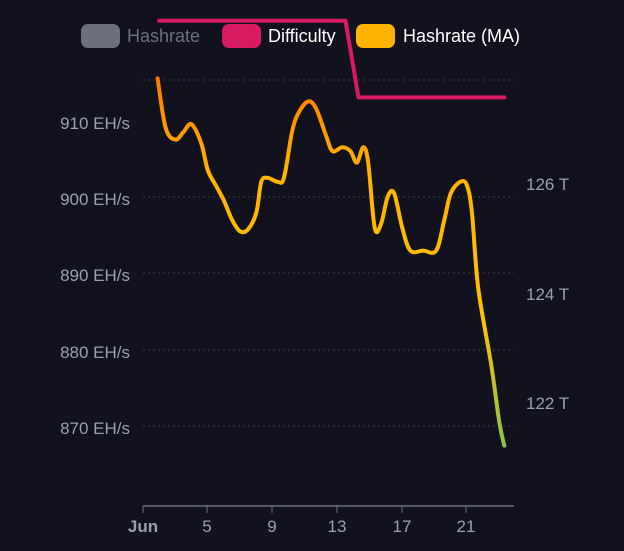 This screenshot has height=551, width=624. I want to click on legend-label-difficulty: Difficulty, so click(302, 36).